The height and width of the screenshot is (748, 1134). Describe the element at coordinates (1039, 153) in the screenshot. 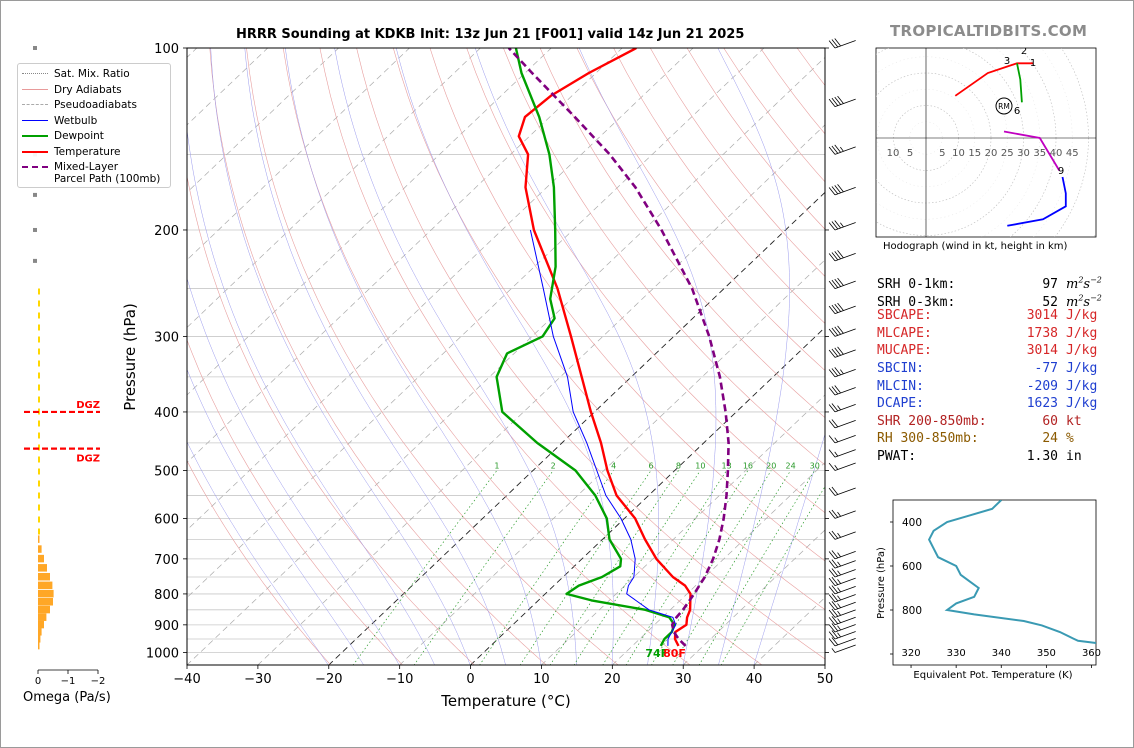

I see `hodograph-ring-label: 35` at that location.